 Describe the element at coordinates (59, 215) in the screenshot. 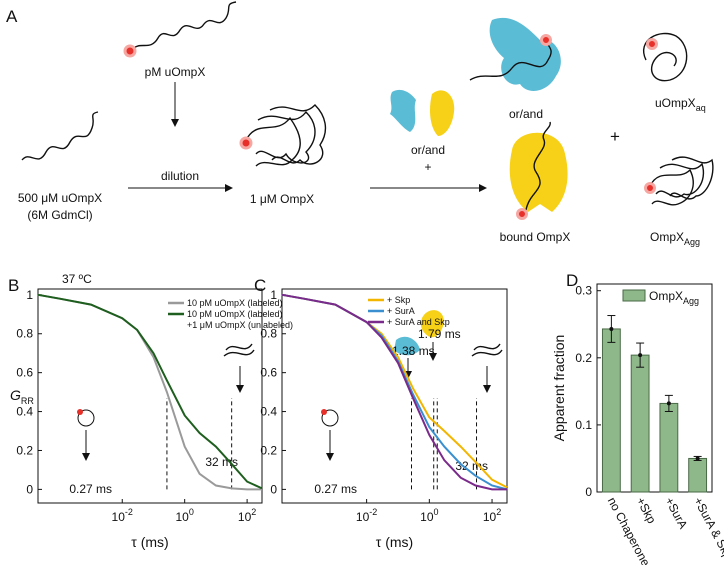

I see `label: (6M GdmCl)` at that location.